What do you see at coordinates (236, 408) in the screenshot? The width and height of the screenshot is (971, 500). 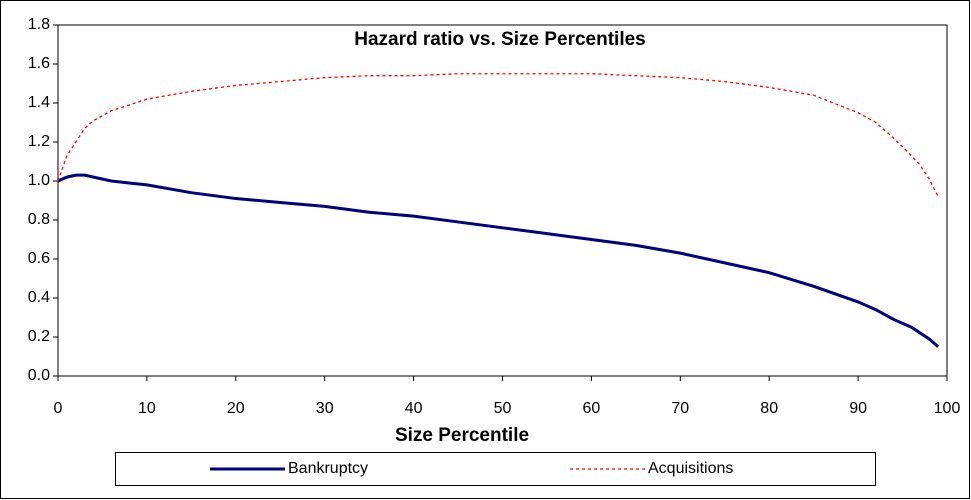 I see `x-tick-label: 20` at bounding box center [236, 408].